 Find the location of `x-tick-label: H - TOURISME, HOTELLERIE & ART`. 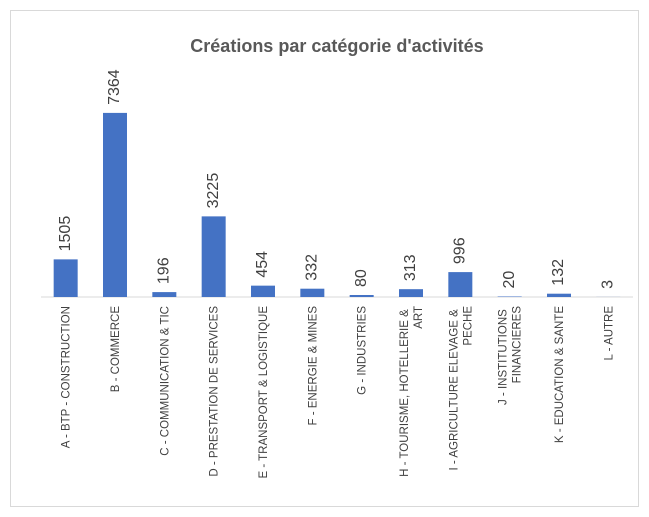

x-tick-label: H - TOURISME, HOTELLERIE & ART is located at coordinates (412, 391).